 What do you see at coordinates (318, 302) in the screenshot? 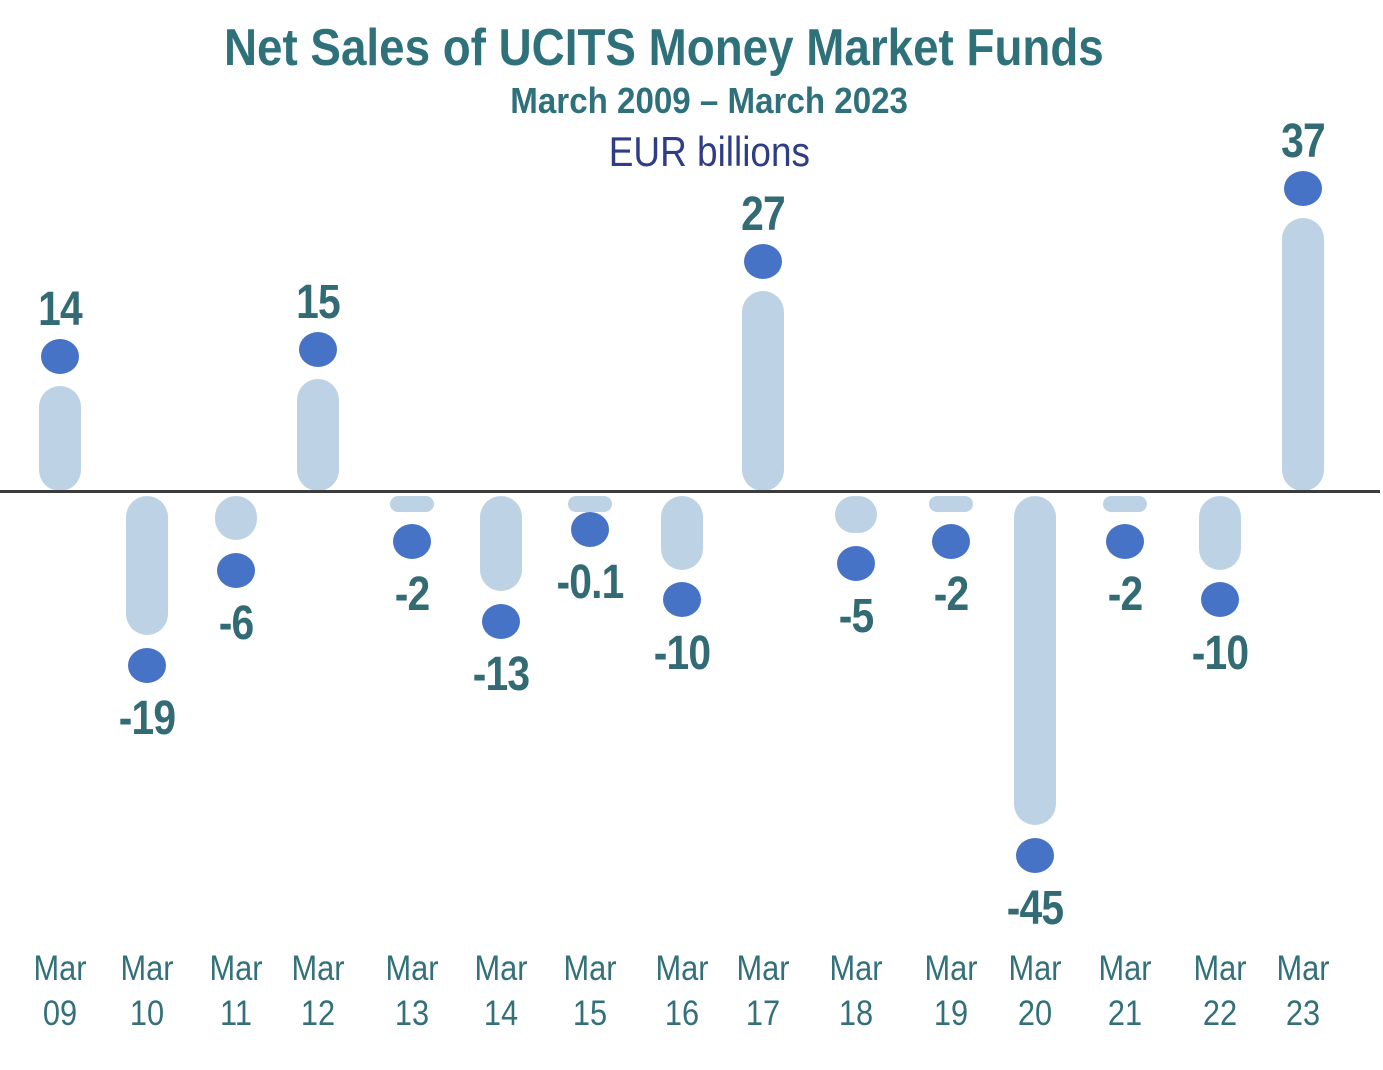
I see `value-label: 15` at bounding box center [318, 302].